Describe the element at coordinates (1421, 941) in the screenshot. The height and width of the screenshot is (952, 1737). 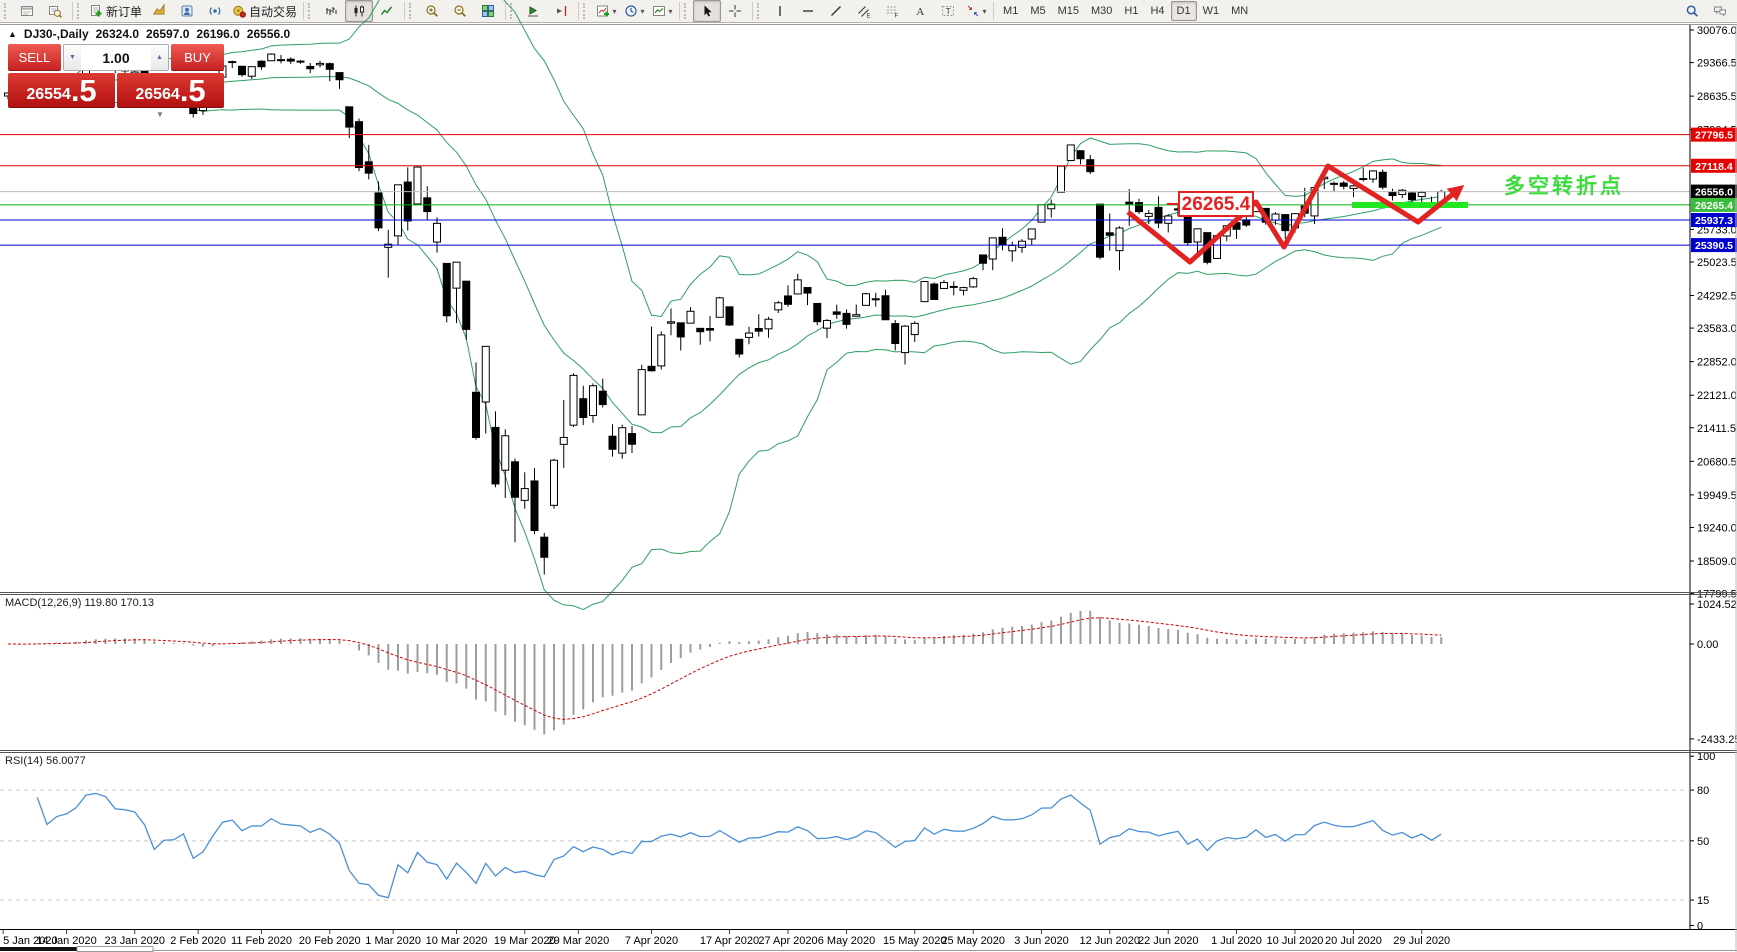
I see `date-label: 29 Jul 2020` at that location.